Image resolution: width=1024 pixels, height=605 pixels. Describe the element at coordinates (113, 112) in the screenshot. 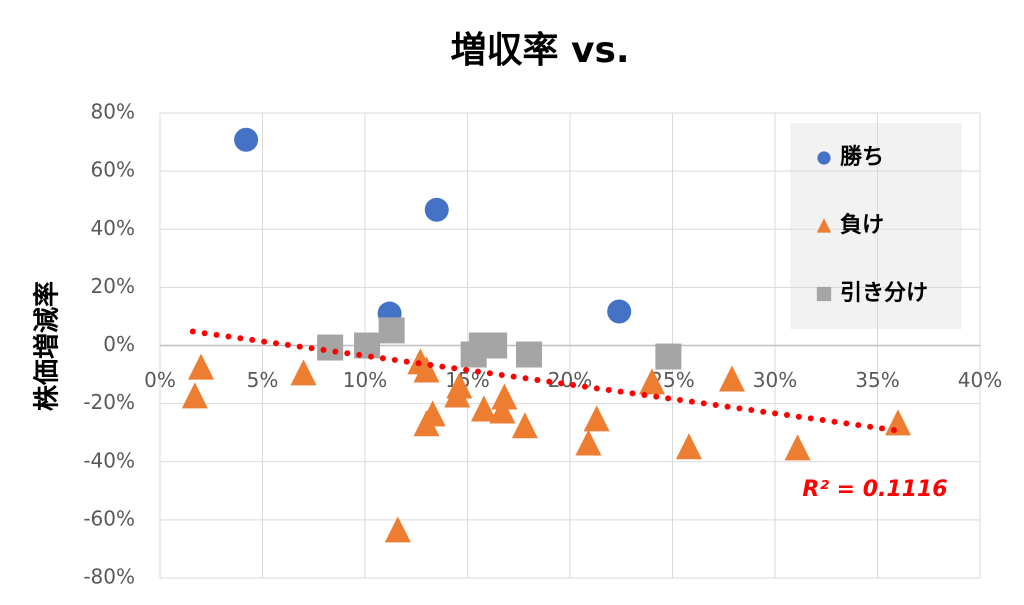

I see `y-tick-label: 80%` at that location.